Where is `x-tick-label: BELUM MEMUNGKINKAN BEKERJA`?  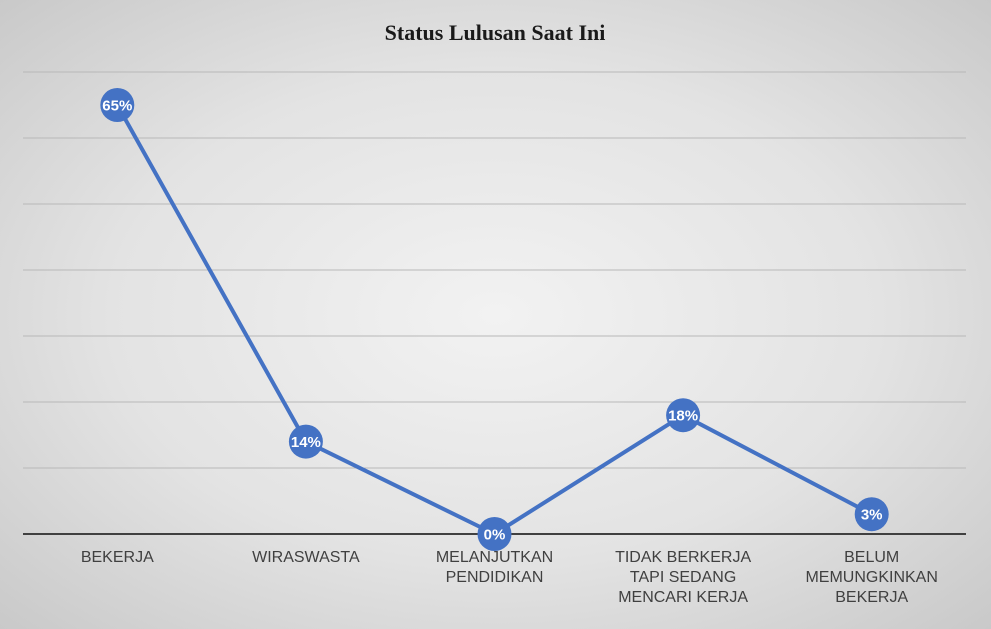 x-tick-label: BELUM MEMUNGKINKAN BEKERJA is located at coordinates (871, 577).